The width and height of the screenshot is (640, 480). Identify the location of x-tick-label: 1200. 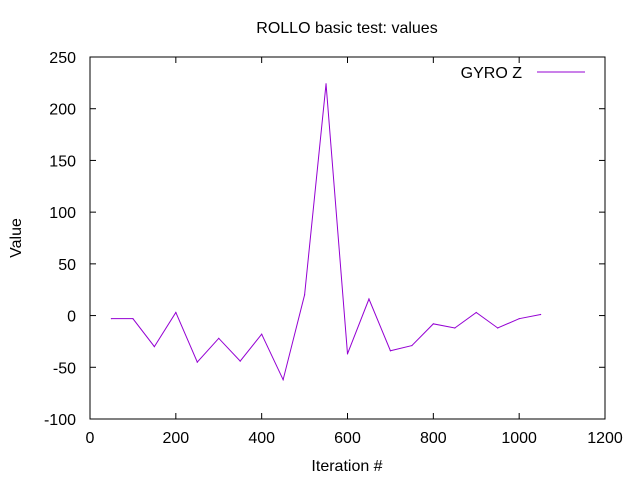
(605, 438).